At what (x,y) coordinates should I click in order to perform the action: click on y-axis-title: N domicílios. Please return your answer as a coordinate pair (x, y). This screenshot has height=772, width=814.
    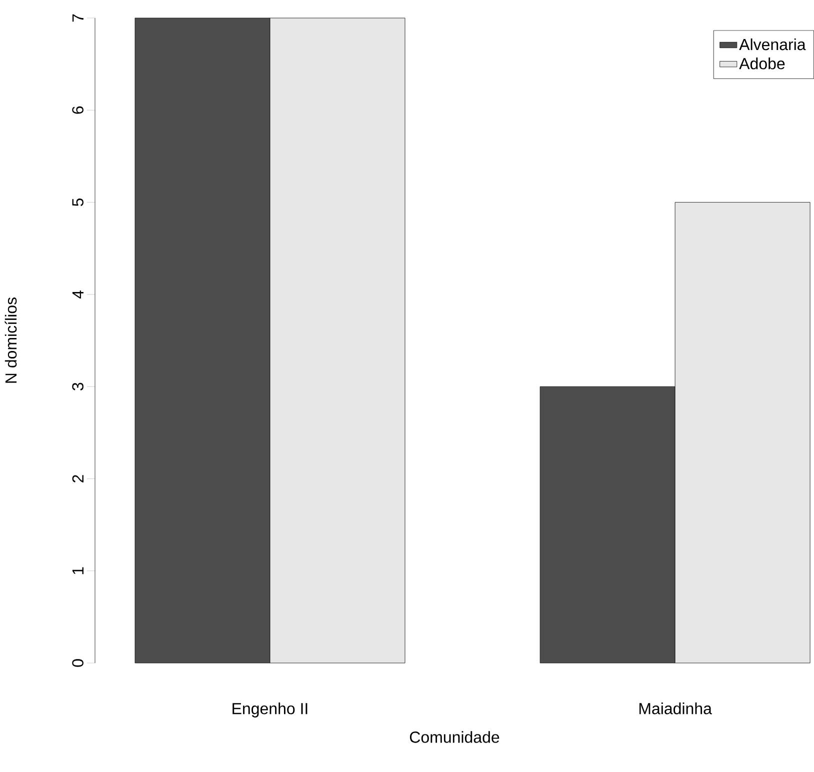
    Looking at the image, I should click on (10, 340).